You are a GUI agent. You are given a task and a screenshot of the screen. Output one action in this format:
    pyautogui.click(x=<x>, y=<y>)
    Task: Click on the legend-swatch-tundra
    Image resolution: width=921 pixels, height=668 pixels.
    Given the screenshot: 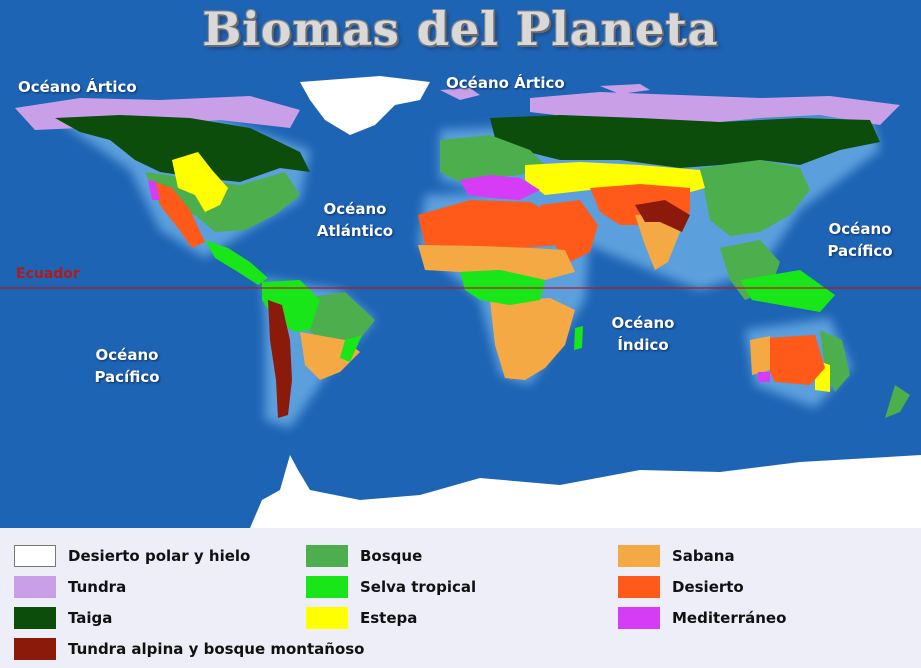 What is the action you would take?
    pyautogui.click(x=35, y=587)
    